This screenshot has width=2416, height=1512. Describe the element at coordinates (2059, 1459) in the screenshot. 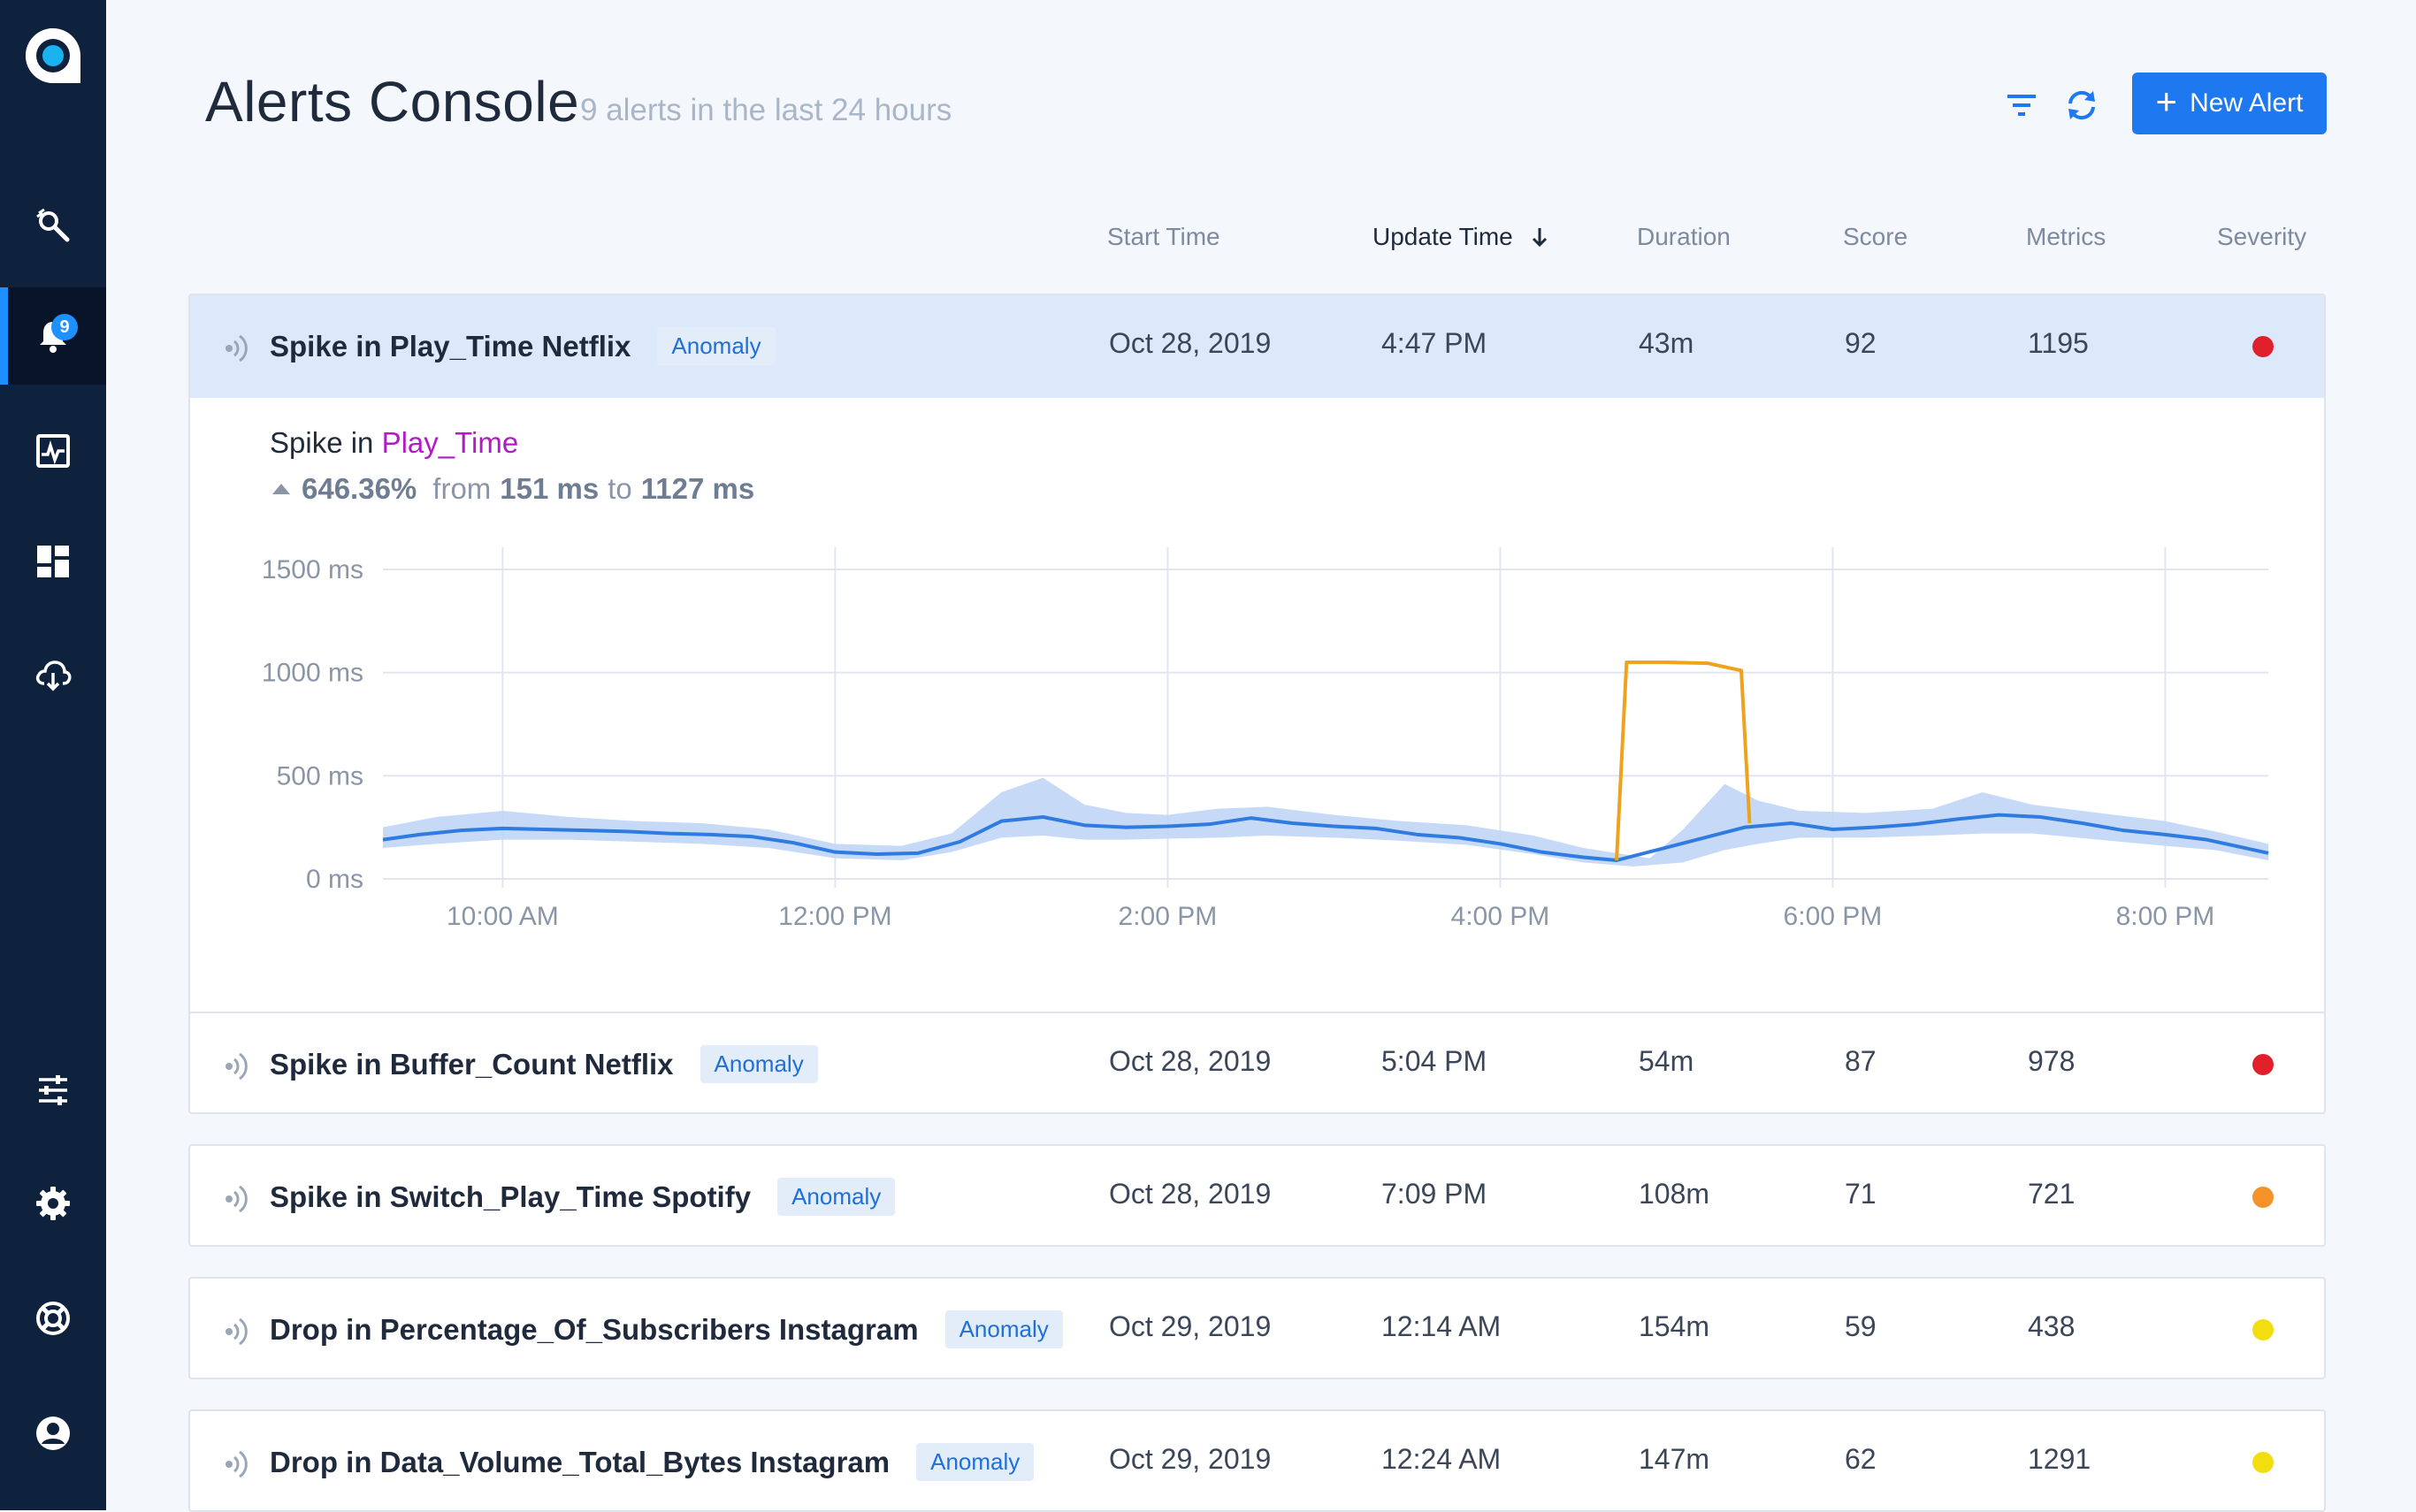

I see `metrics-cell: 1291` at that location.